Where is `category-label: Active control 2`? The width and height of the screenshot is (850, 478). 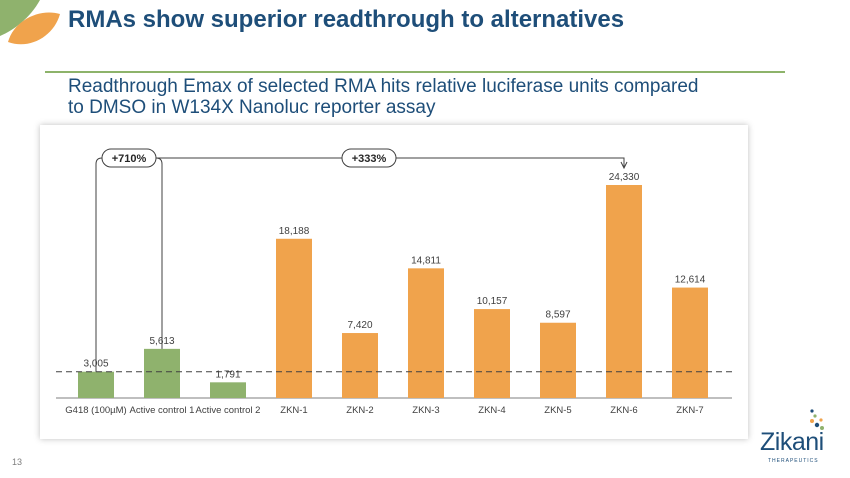
category-label: Active control 2 is located at coordinates (228, 410).